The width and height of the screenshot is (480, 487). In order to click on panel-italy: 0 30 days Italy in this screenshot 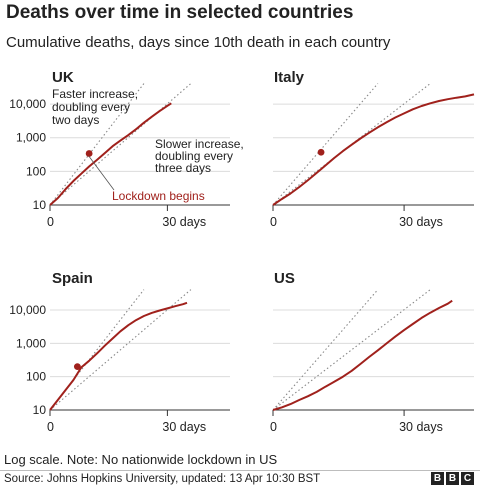, I will do `click(372, 149)`.